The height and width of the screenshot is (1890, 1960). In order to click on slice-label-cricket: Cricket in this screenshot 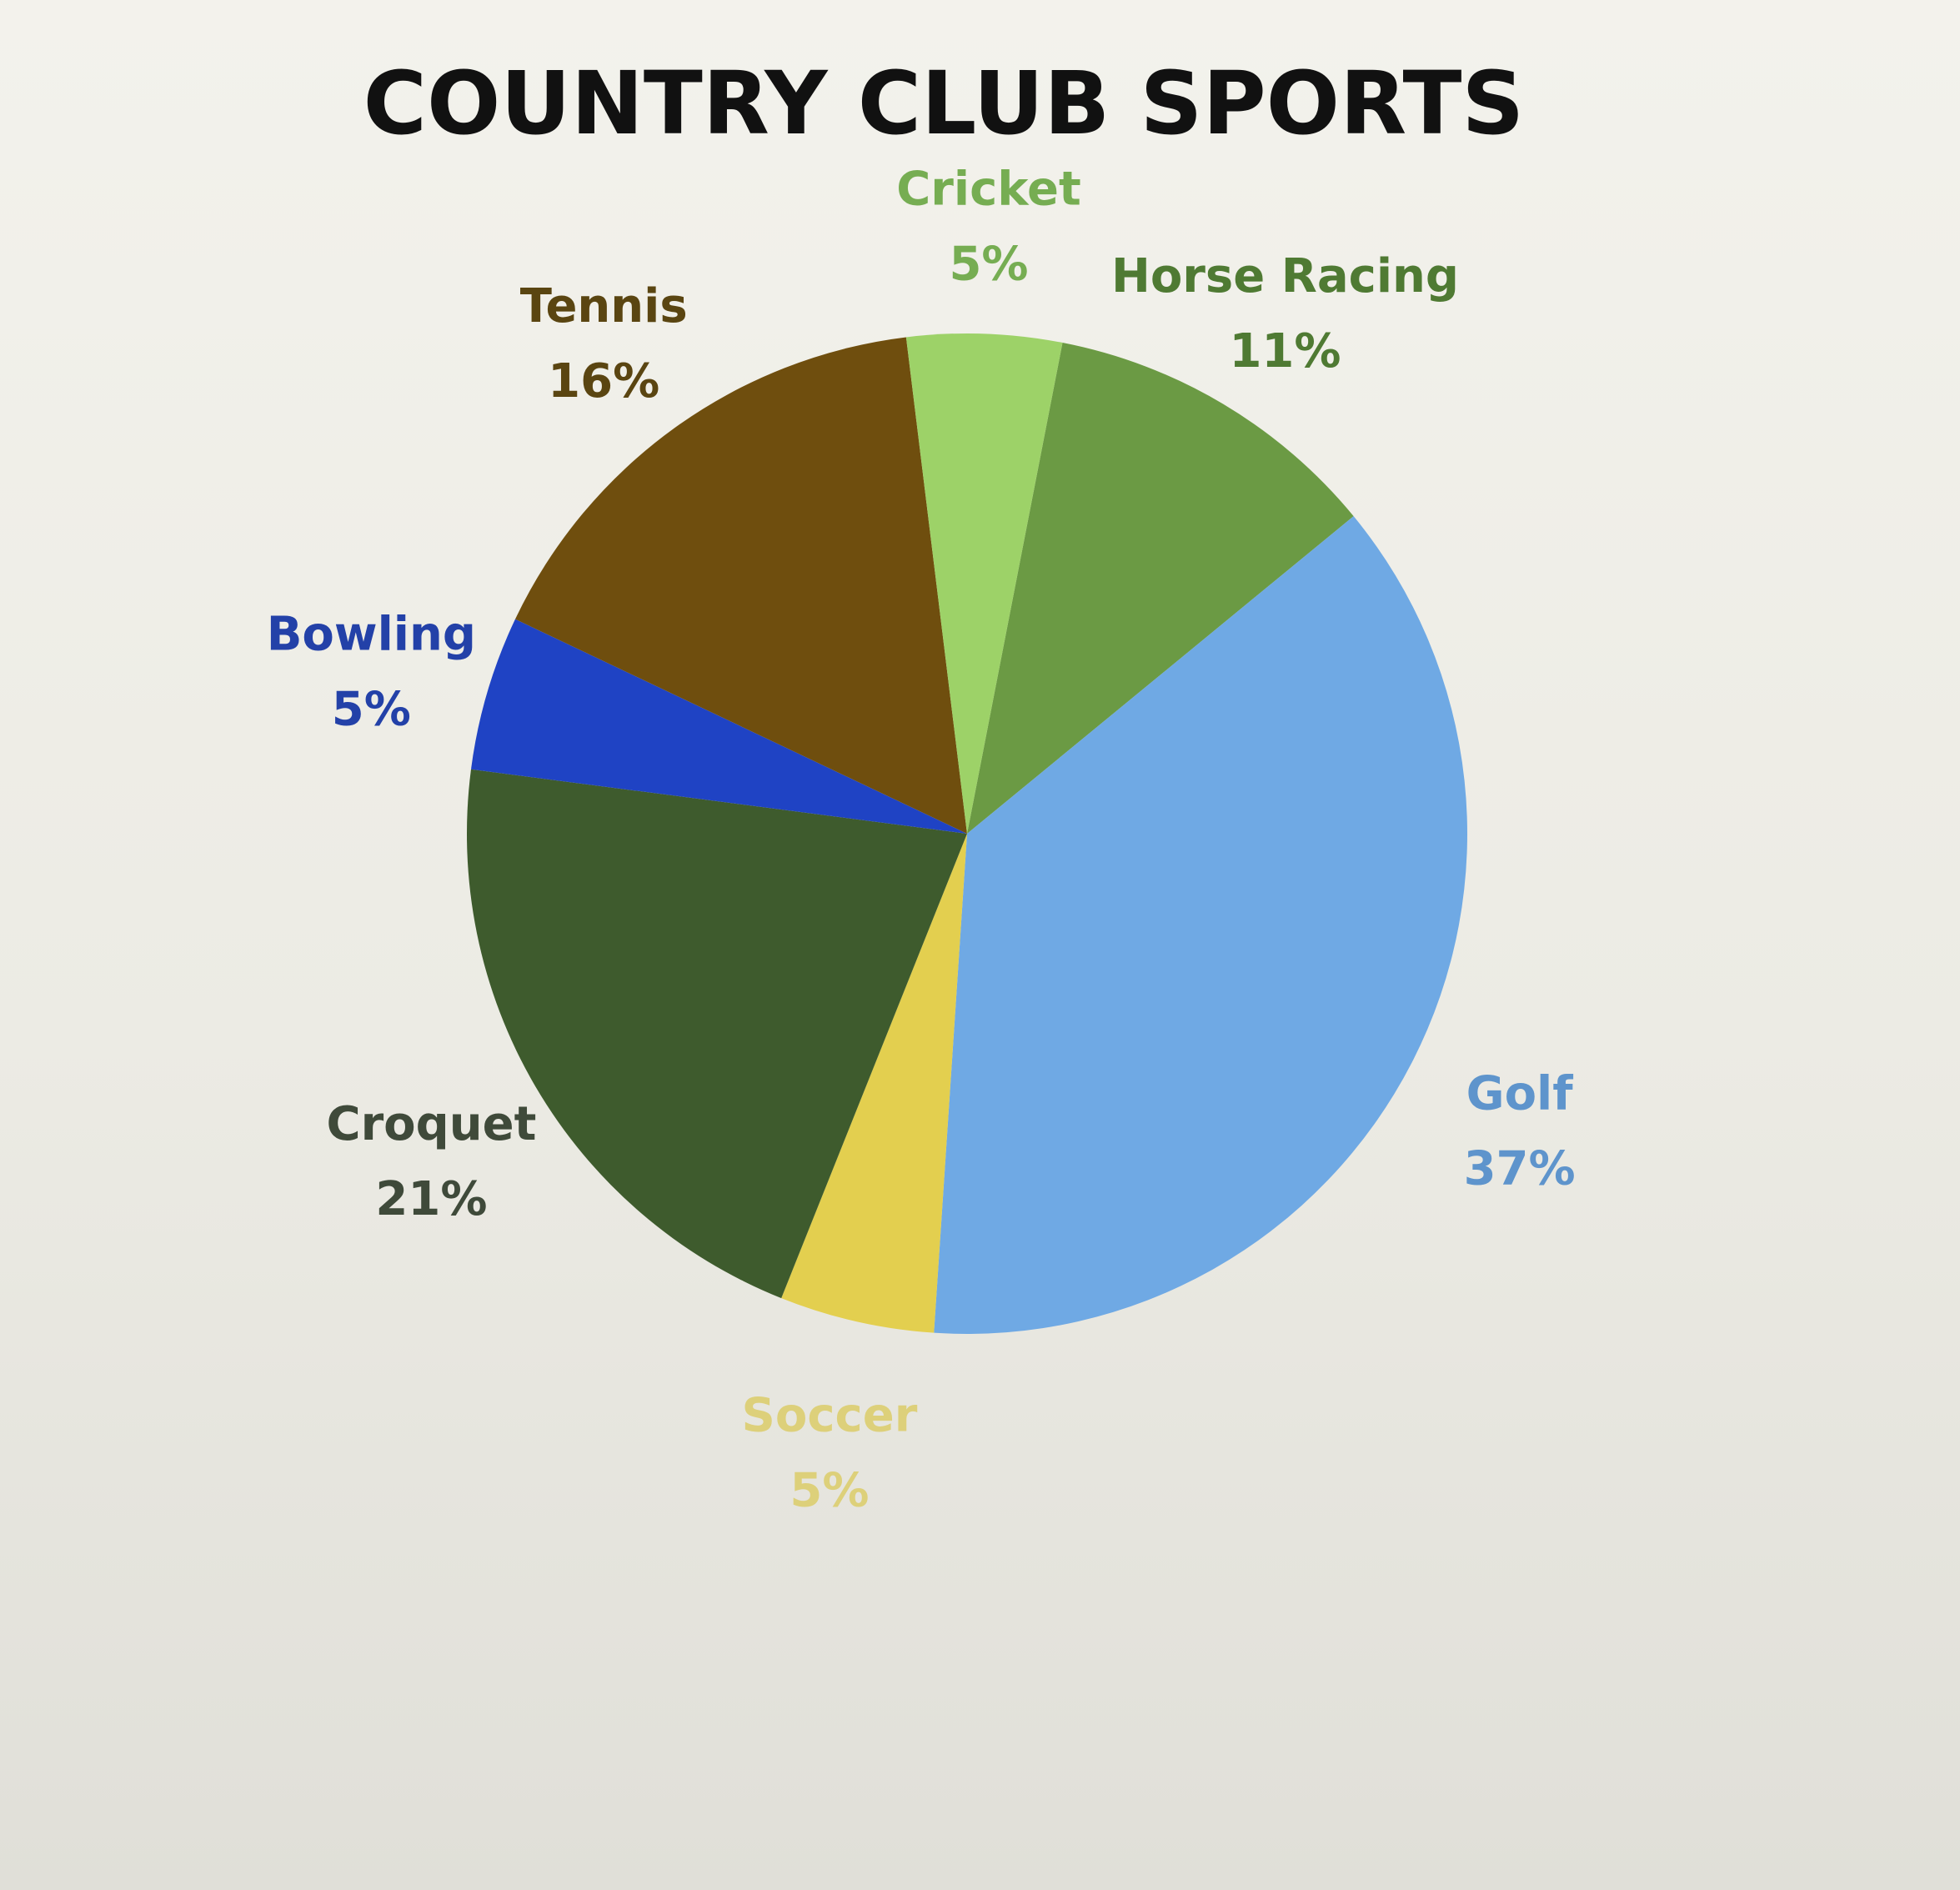, I will do `click(988, 189)`.